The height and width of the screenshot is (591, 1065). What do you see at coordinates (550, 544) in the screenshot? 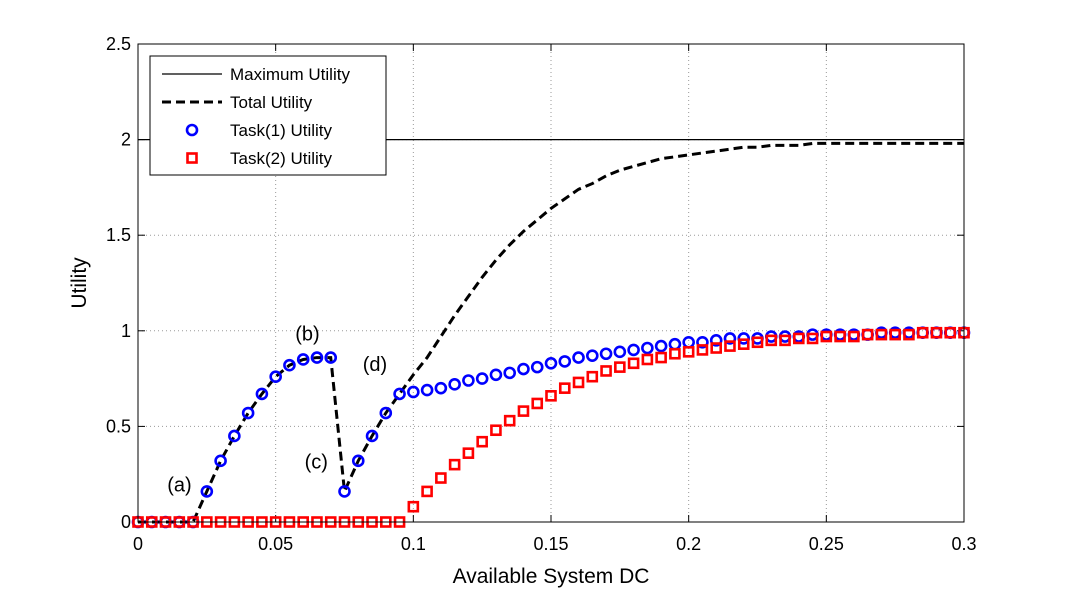
I see `x-tick-label: 0.15` at bounding box center [550, 544].